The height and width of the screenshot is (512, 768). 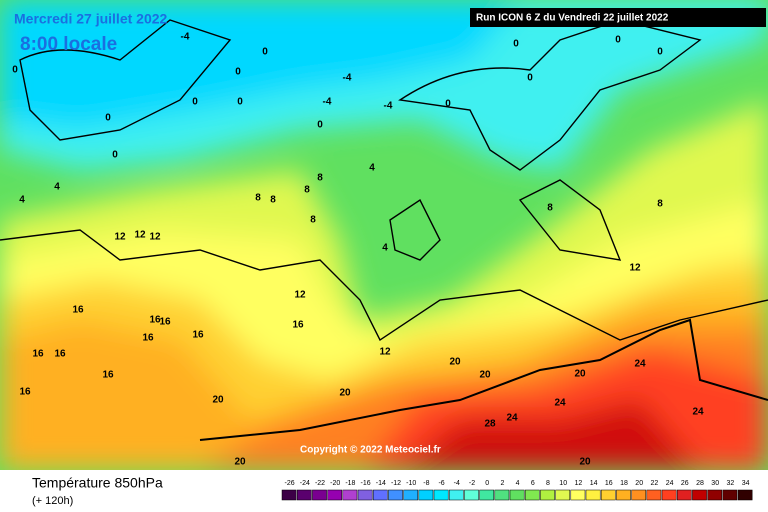 I want to click on legend-label: 8, so click(x=548, y=483).